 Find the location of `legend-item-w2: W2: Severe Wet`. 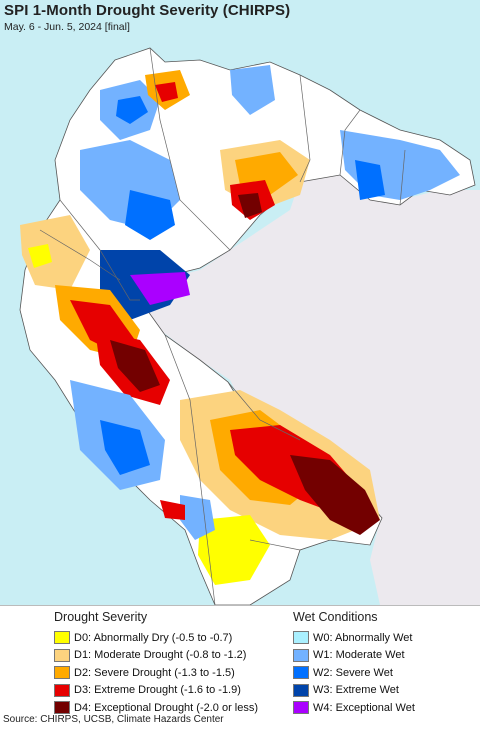

legend-item-w2: W2: Severe Wet is located at coordinates (354, 673).